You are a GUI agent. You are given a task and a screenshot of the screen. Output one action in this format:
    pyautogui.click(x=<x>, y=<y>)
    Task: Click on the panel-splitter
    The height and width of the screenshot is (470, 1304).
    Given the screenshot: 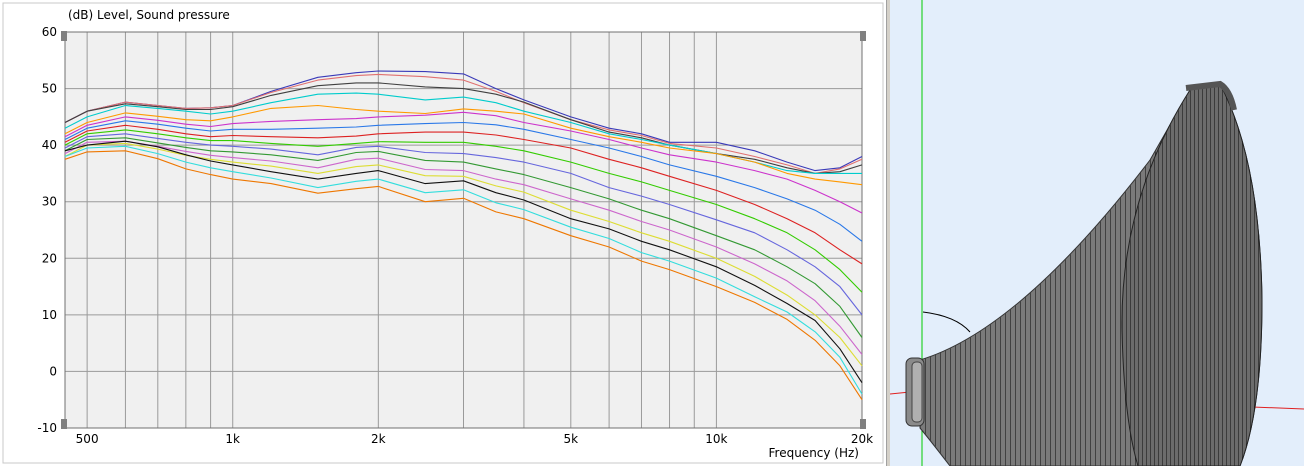 What is the action you would take?
    pyautogui.click(x=888, y=233)
    